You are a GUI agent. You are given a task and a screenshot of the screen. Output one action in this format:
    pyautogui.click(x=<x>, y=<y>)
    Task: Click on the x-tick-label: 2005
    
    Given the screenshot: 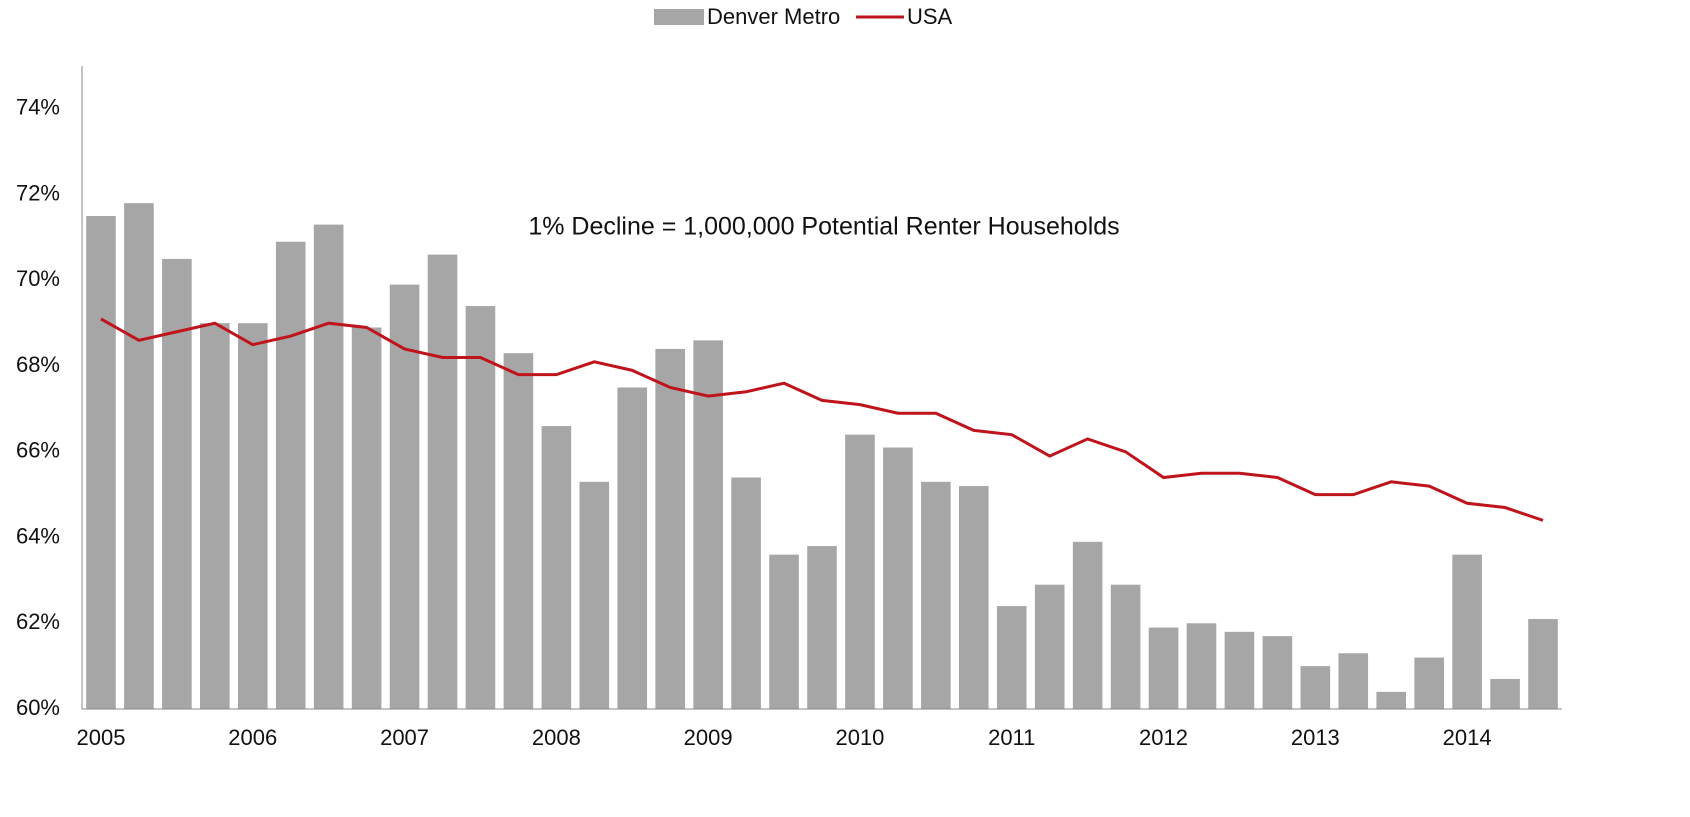 What is the action you would take?
    pyautogui.click(x=100, y=737)
    